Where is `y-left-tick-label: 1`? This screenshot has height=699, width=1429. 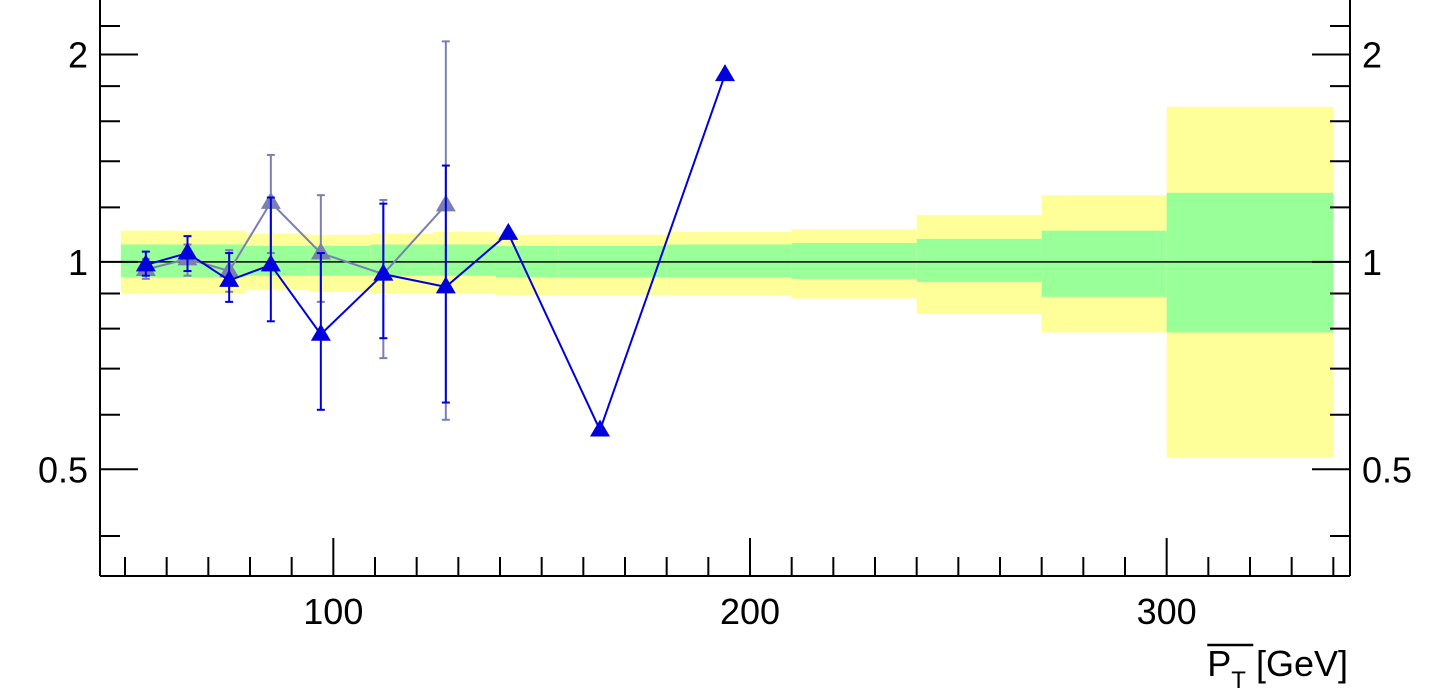 y-left-tick-label: 1 is located at coordinates (78, 262).